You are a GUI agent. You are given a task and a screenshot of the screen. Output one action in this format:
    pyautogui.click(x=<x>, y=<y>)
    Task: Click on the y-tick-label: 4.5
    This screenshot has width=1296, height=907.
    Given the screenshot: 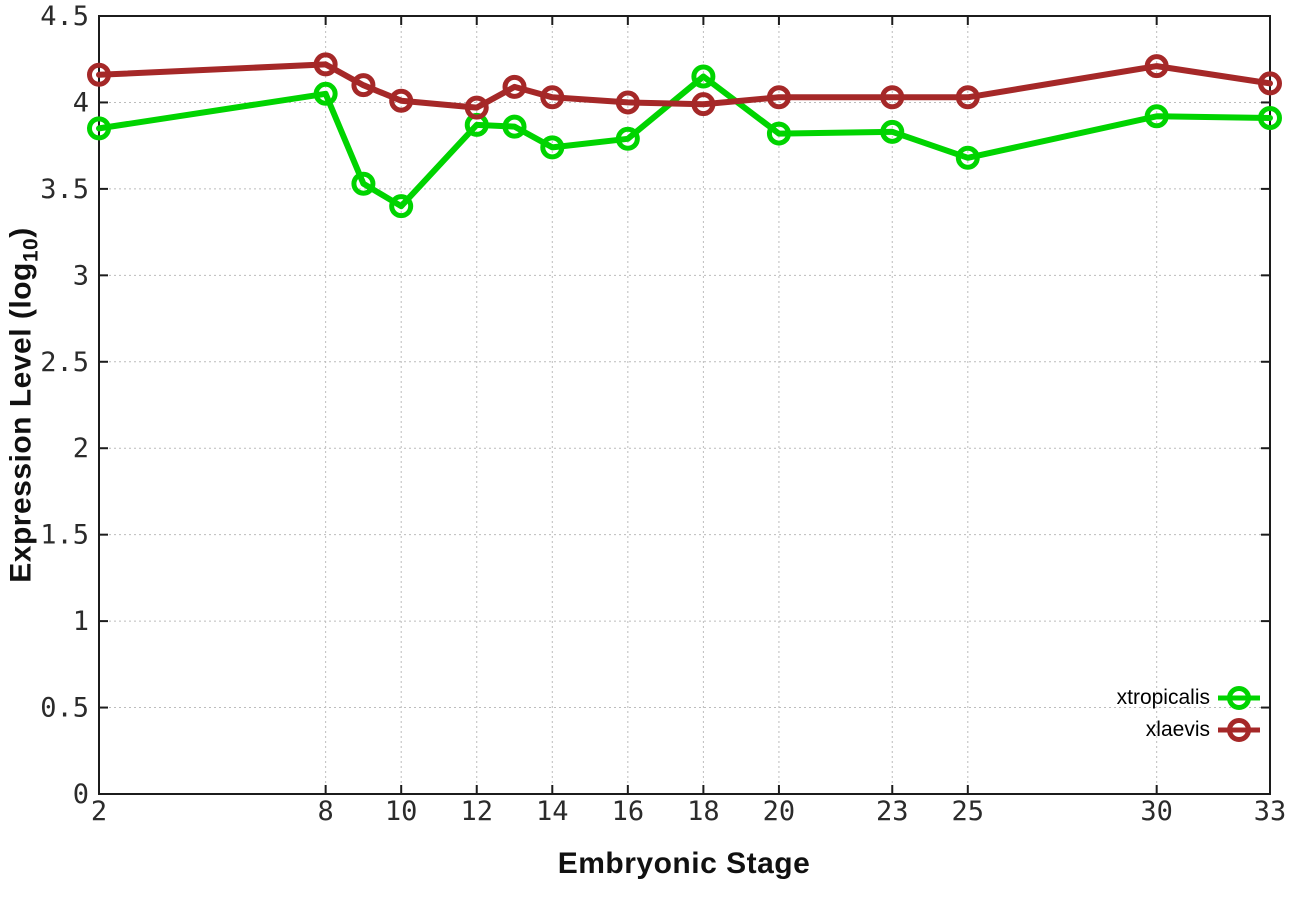 What is the action you would take?
    pyautogui.click(x=64, y=16)
    